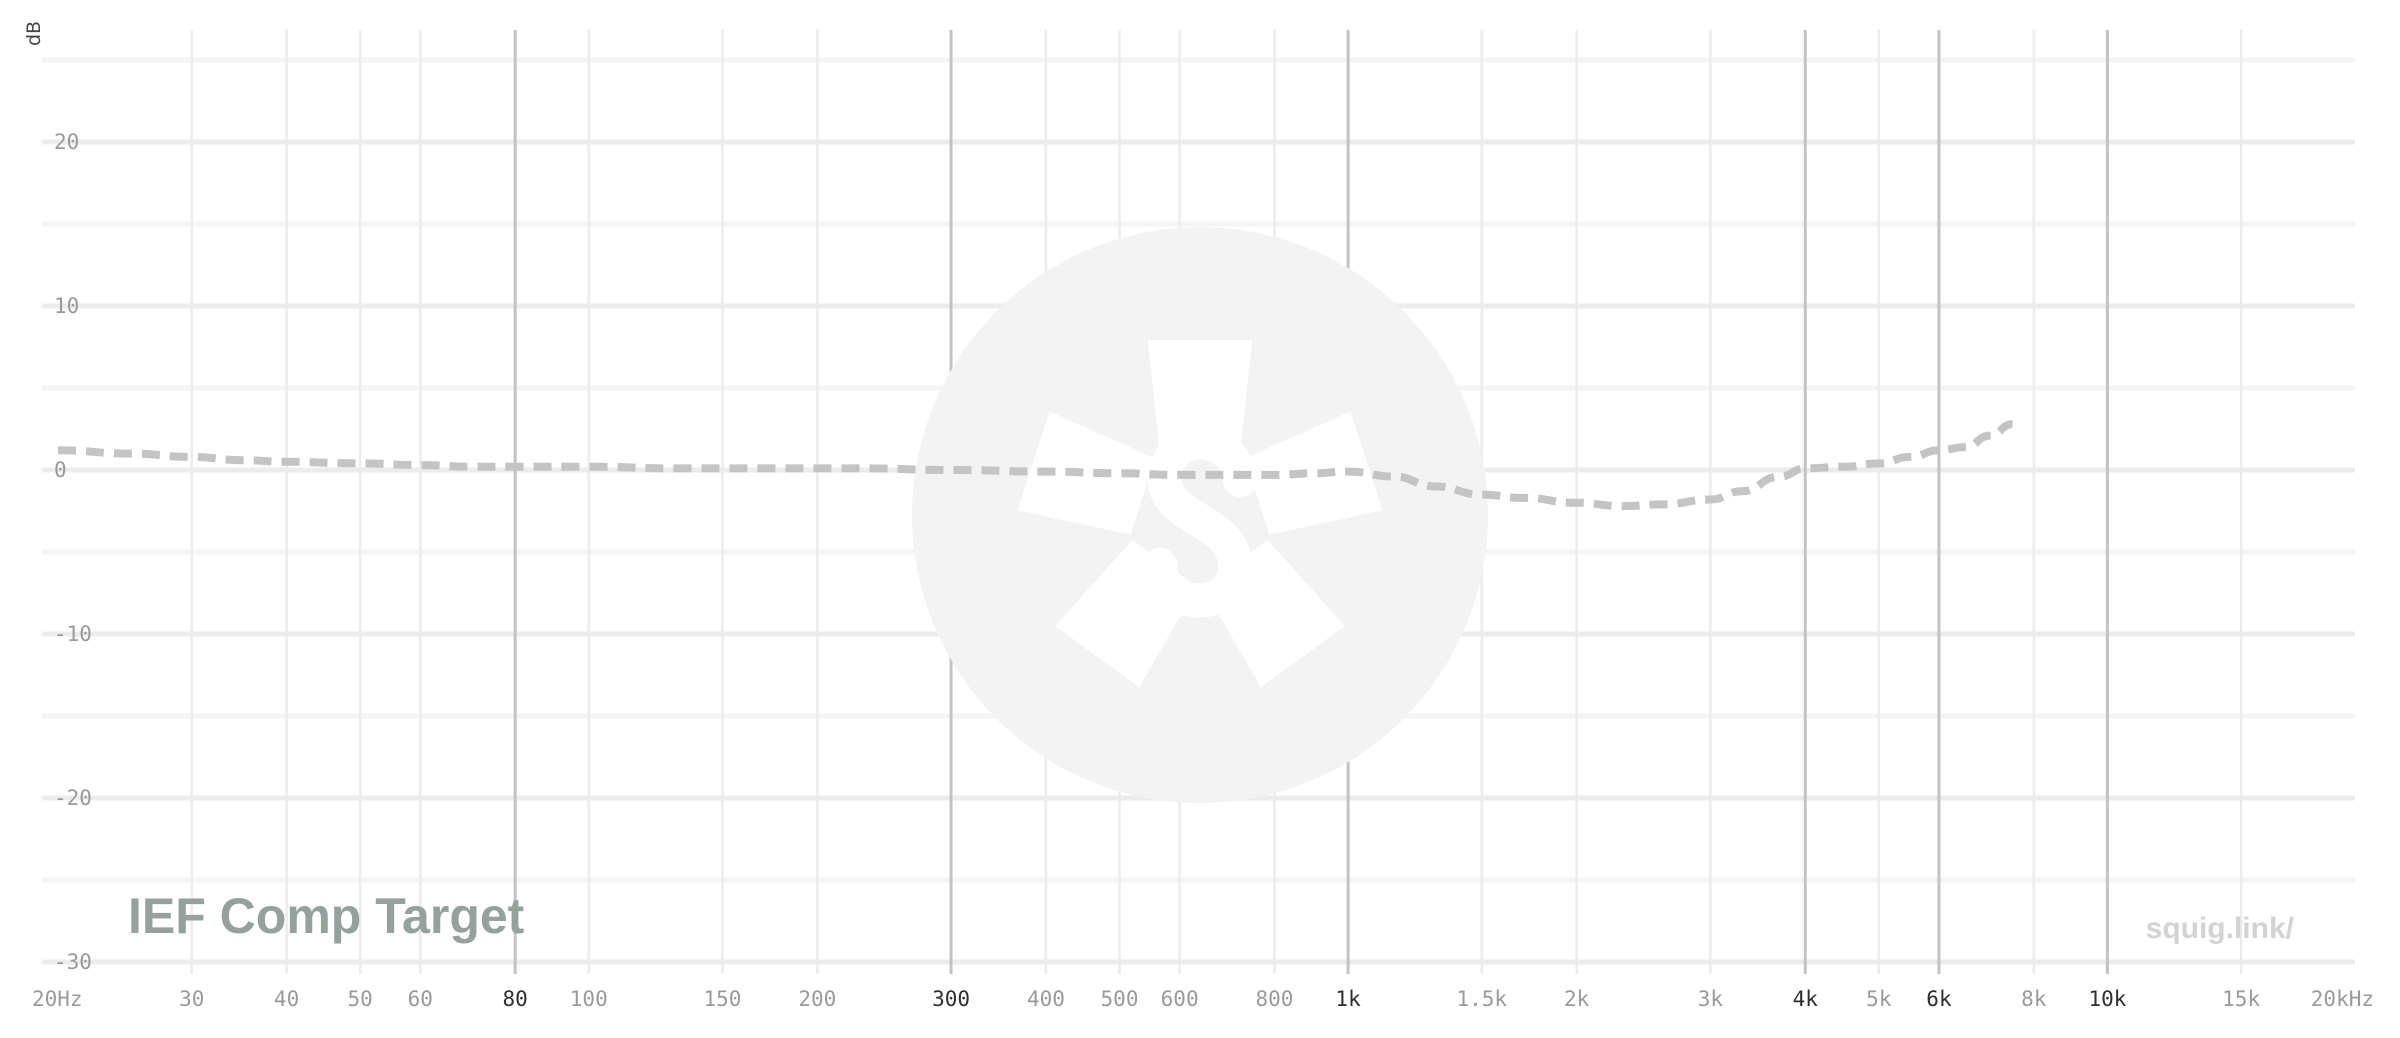  Describe the element at coordinates (515, 999) in the screenshot. I see `x-tick-label: 80` at that location.